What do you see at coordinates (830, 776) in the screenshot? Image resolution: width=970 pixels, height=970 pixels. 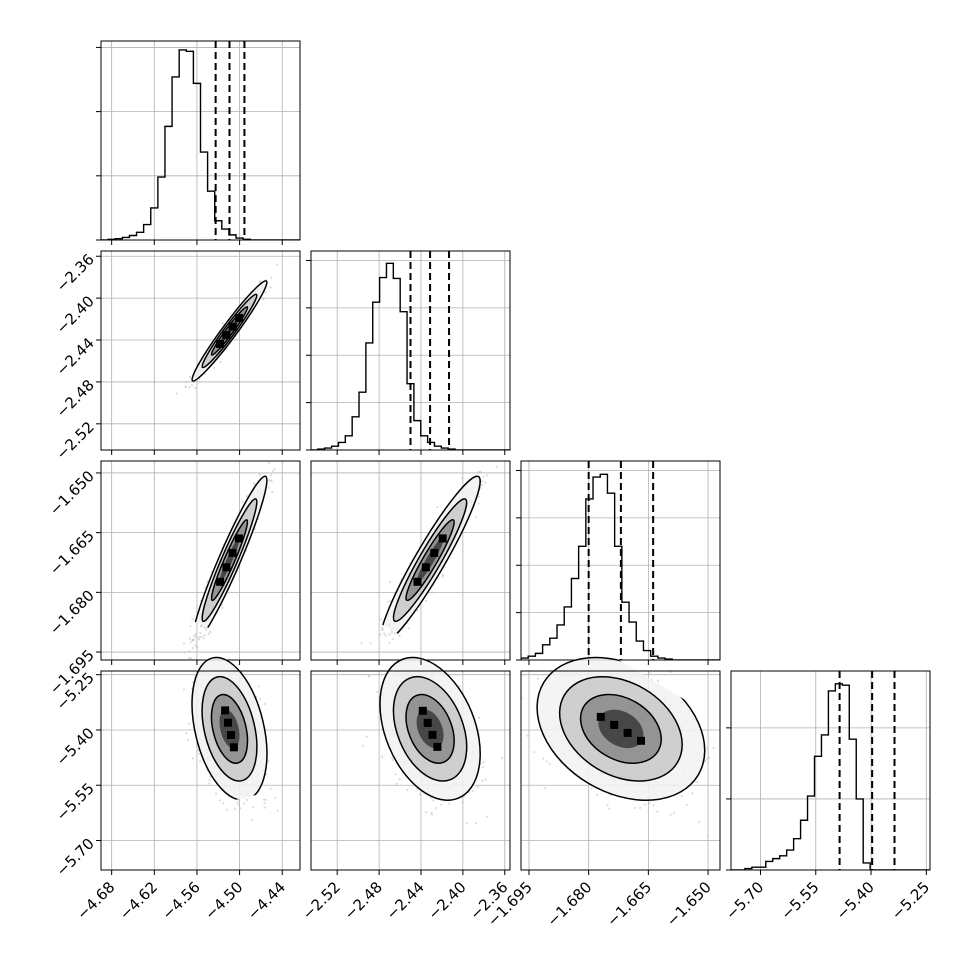 I see `histogram-step-line` at bounding box center [830, 776].